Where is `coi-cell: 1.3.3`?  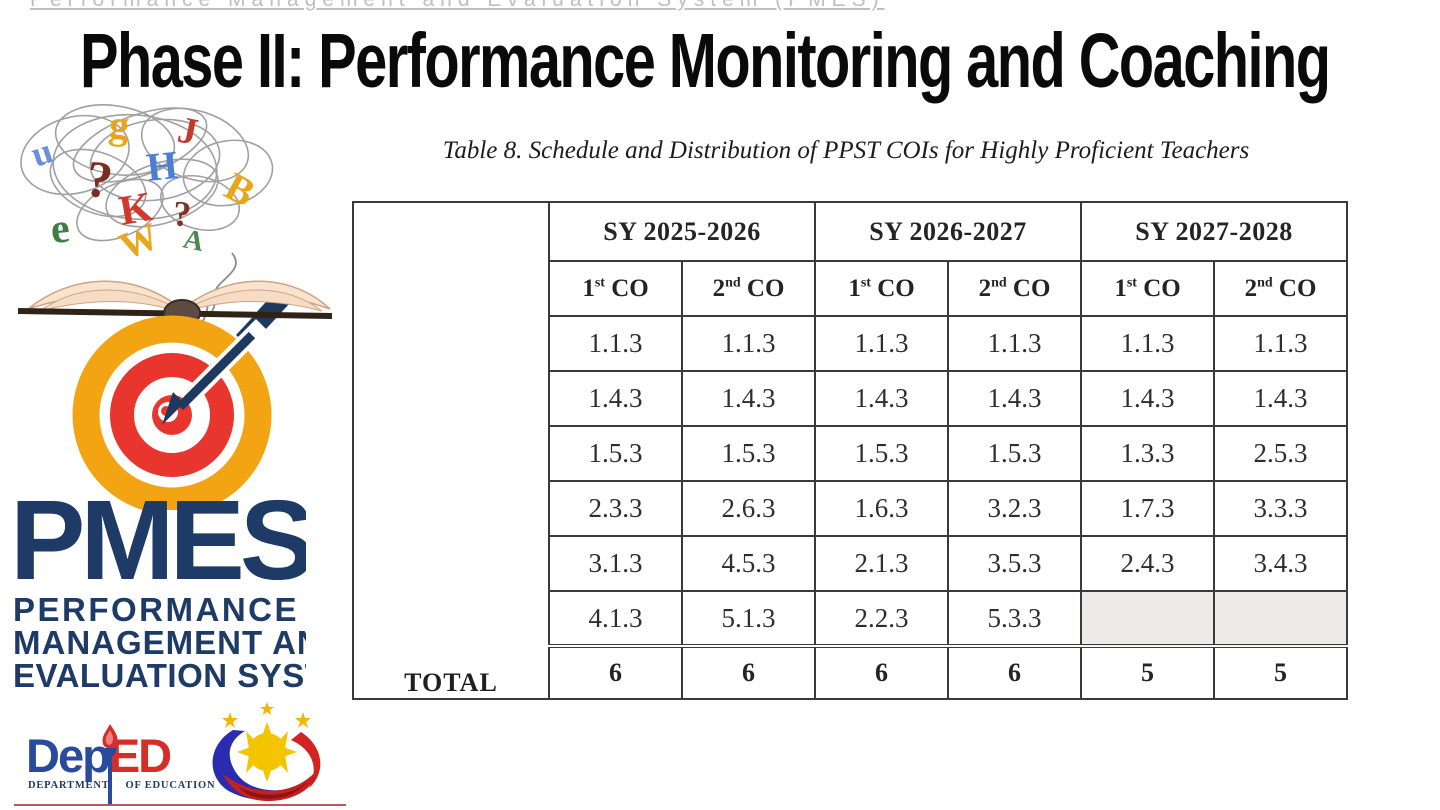
coi-cell: 1.3.3 is located at coordinates (1147, 453).